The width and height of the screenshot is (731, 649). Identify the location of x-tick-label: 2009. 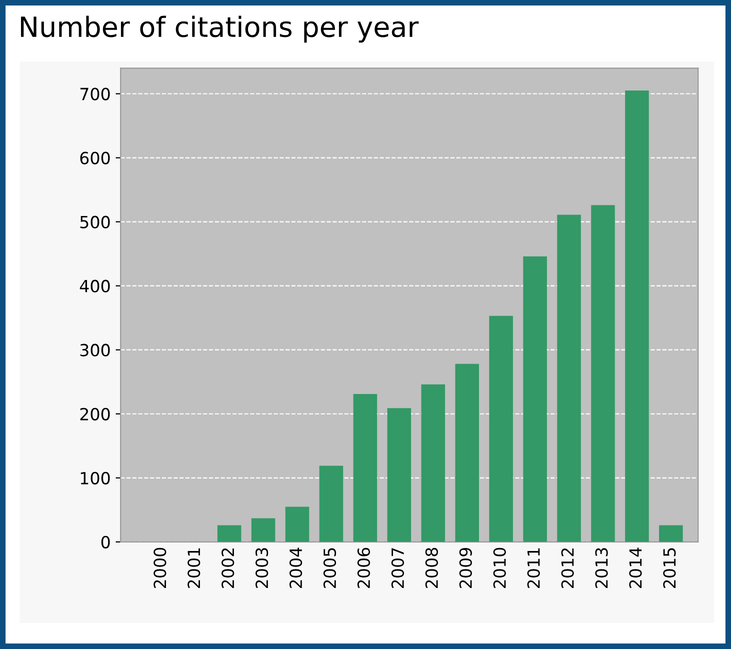
(465, 568).